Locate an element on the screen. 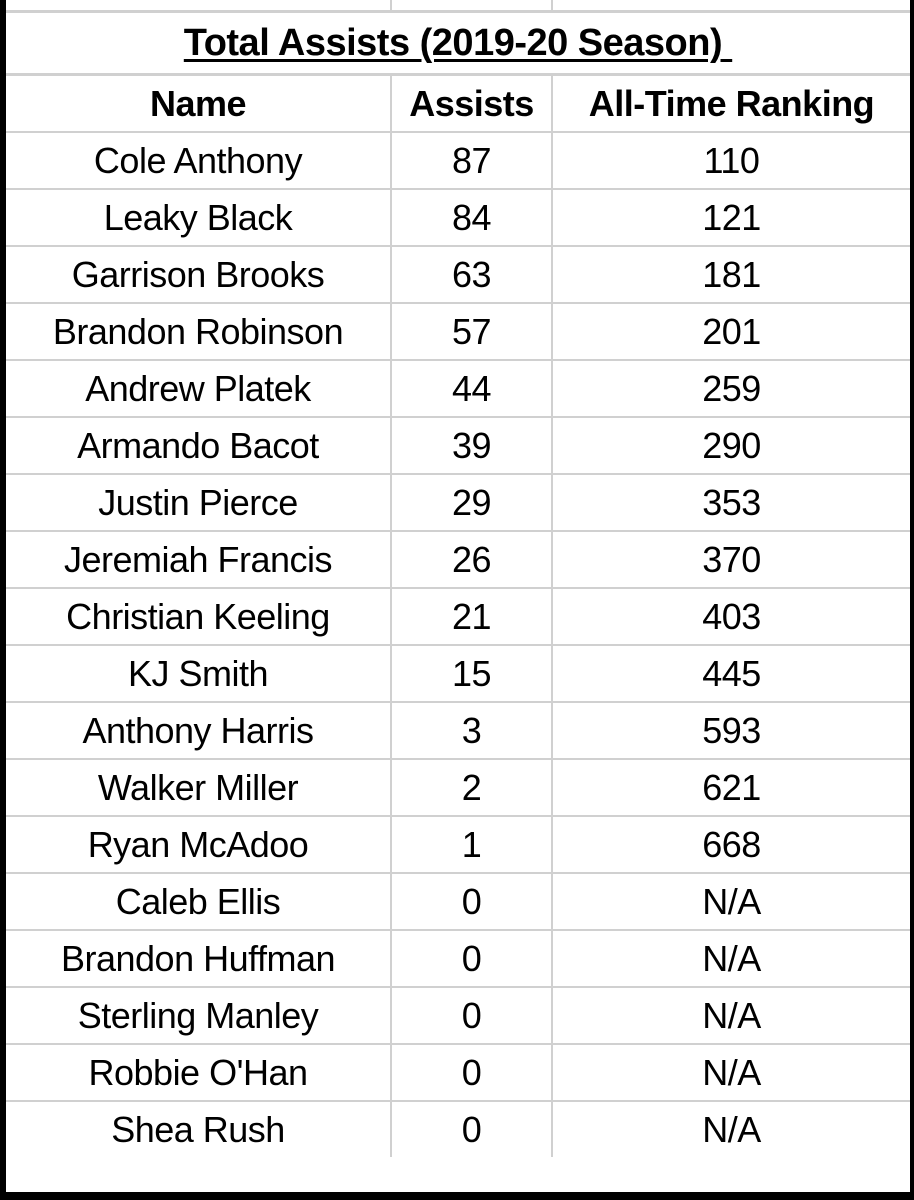 Image resolution: width=914 pixels, height=1200 pixels. table-row: Caleb Ellis 0 N/A is located at coordinates (458, 901).